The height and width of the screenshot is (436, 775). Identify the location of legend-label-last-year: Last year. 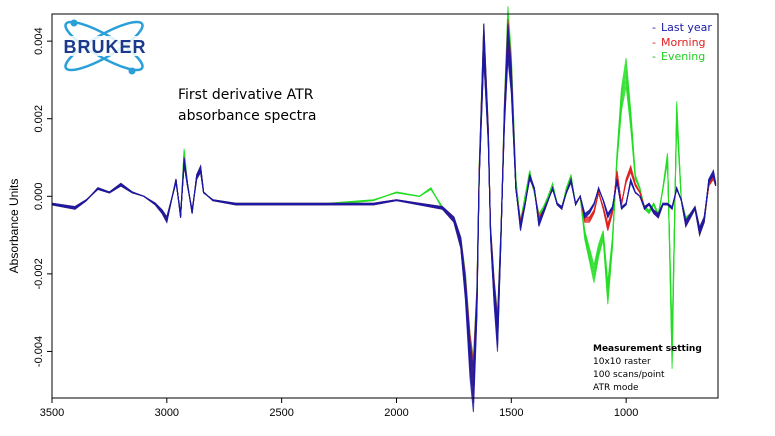
(686, 27).